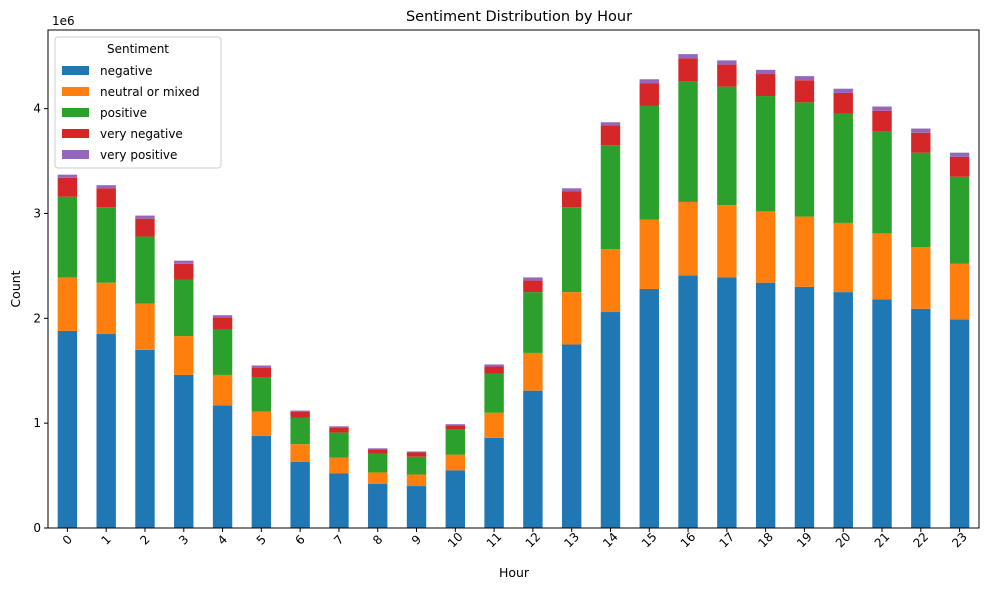 The image size is (989, 590). Describe the element at coordinates (727, 540) in the screenshot. I see `x-tick-label: 17` at that location.